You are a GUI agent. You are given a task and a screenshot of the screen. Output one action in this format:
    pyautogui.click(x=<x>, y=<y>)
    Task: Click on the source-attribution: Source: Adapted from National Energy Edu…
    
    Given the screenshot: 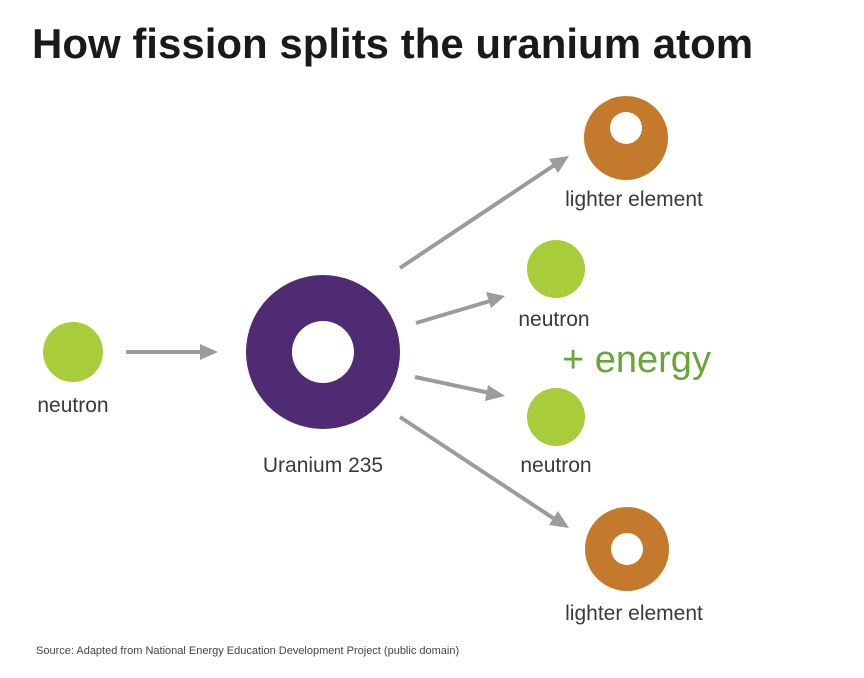 What is the action you would take?
    pyautogui.click(x=247, y=651)
    